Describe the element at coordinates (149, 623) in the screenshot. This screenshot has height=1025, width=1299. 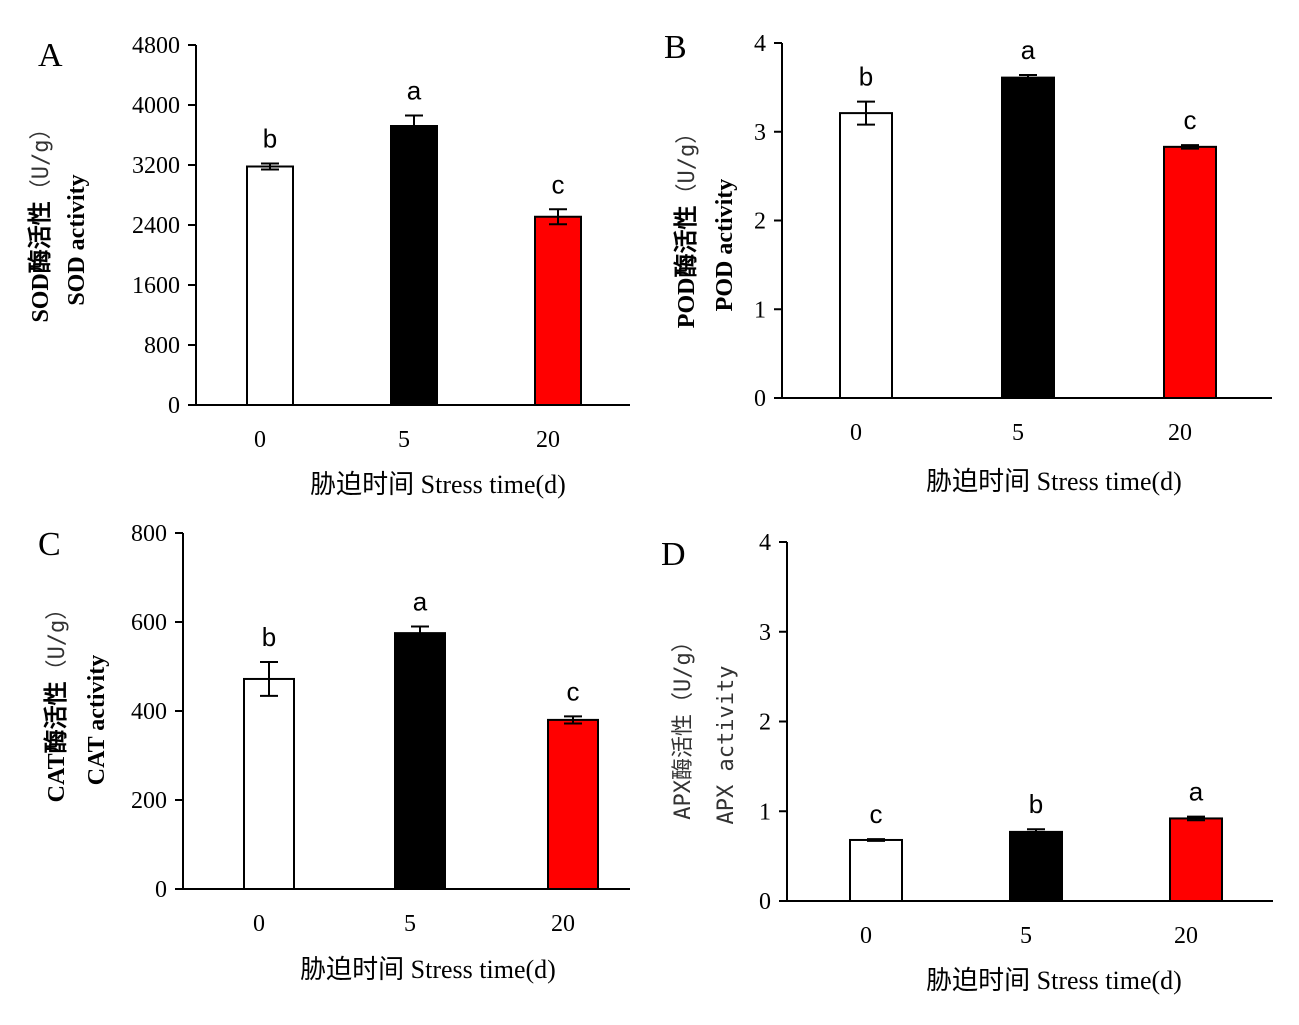
I see `y-tick-label: 600` at that location.